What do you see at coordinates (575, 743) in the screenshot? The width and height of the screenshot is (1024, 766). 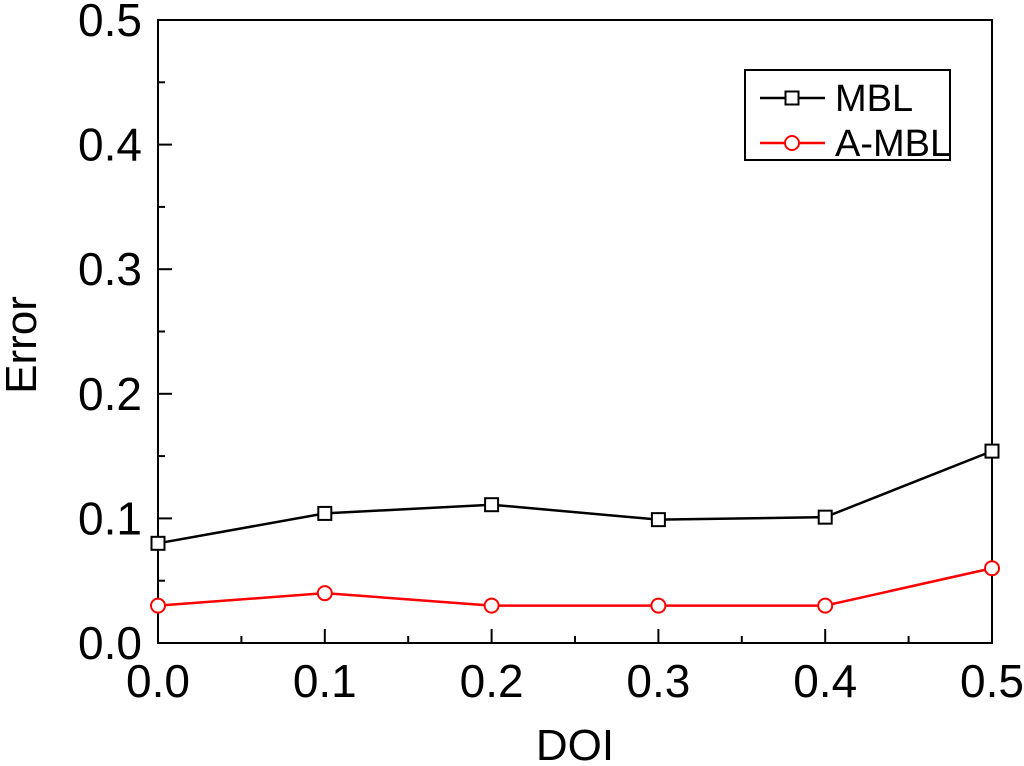 I see `x-axis-title: DOI` at bounding box center [575, 743].